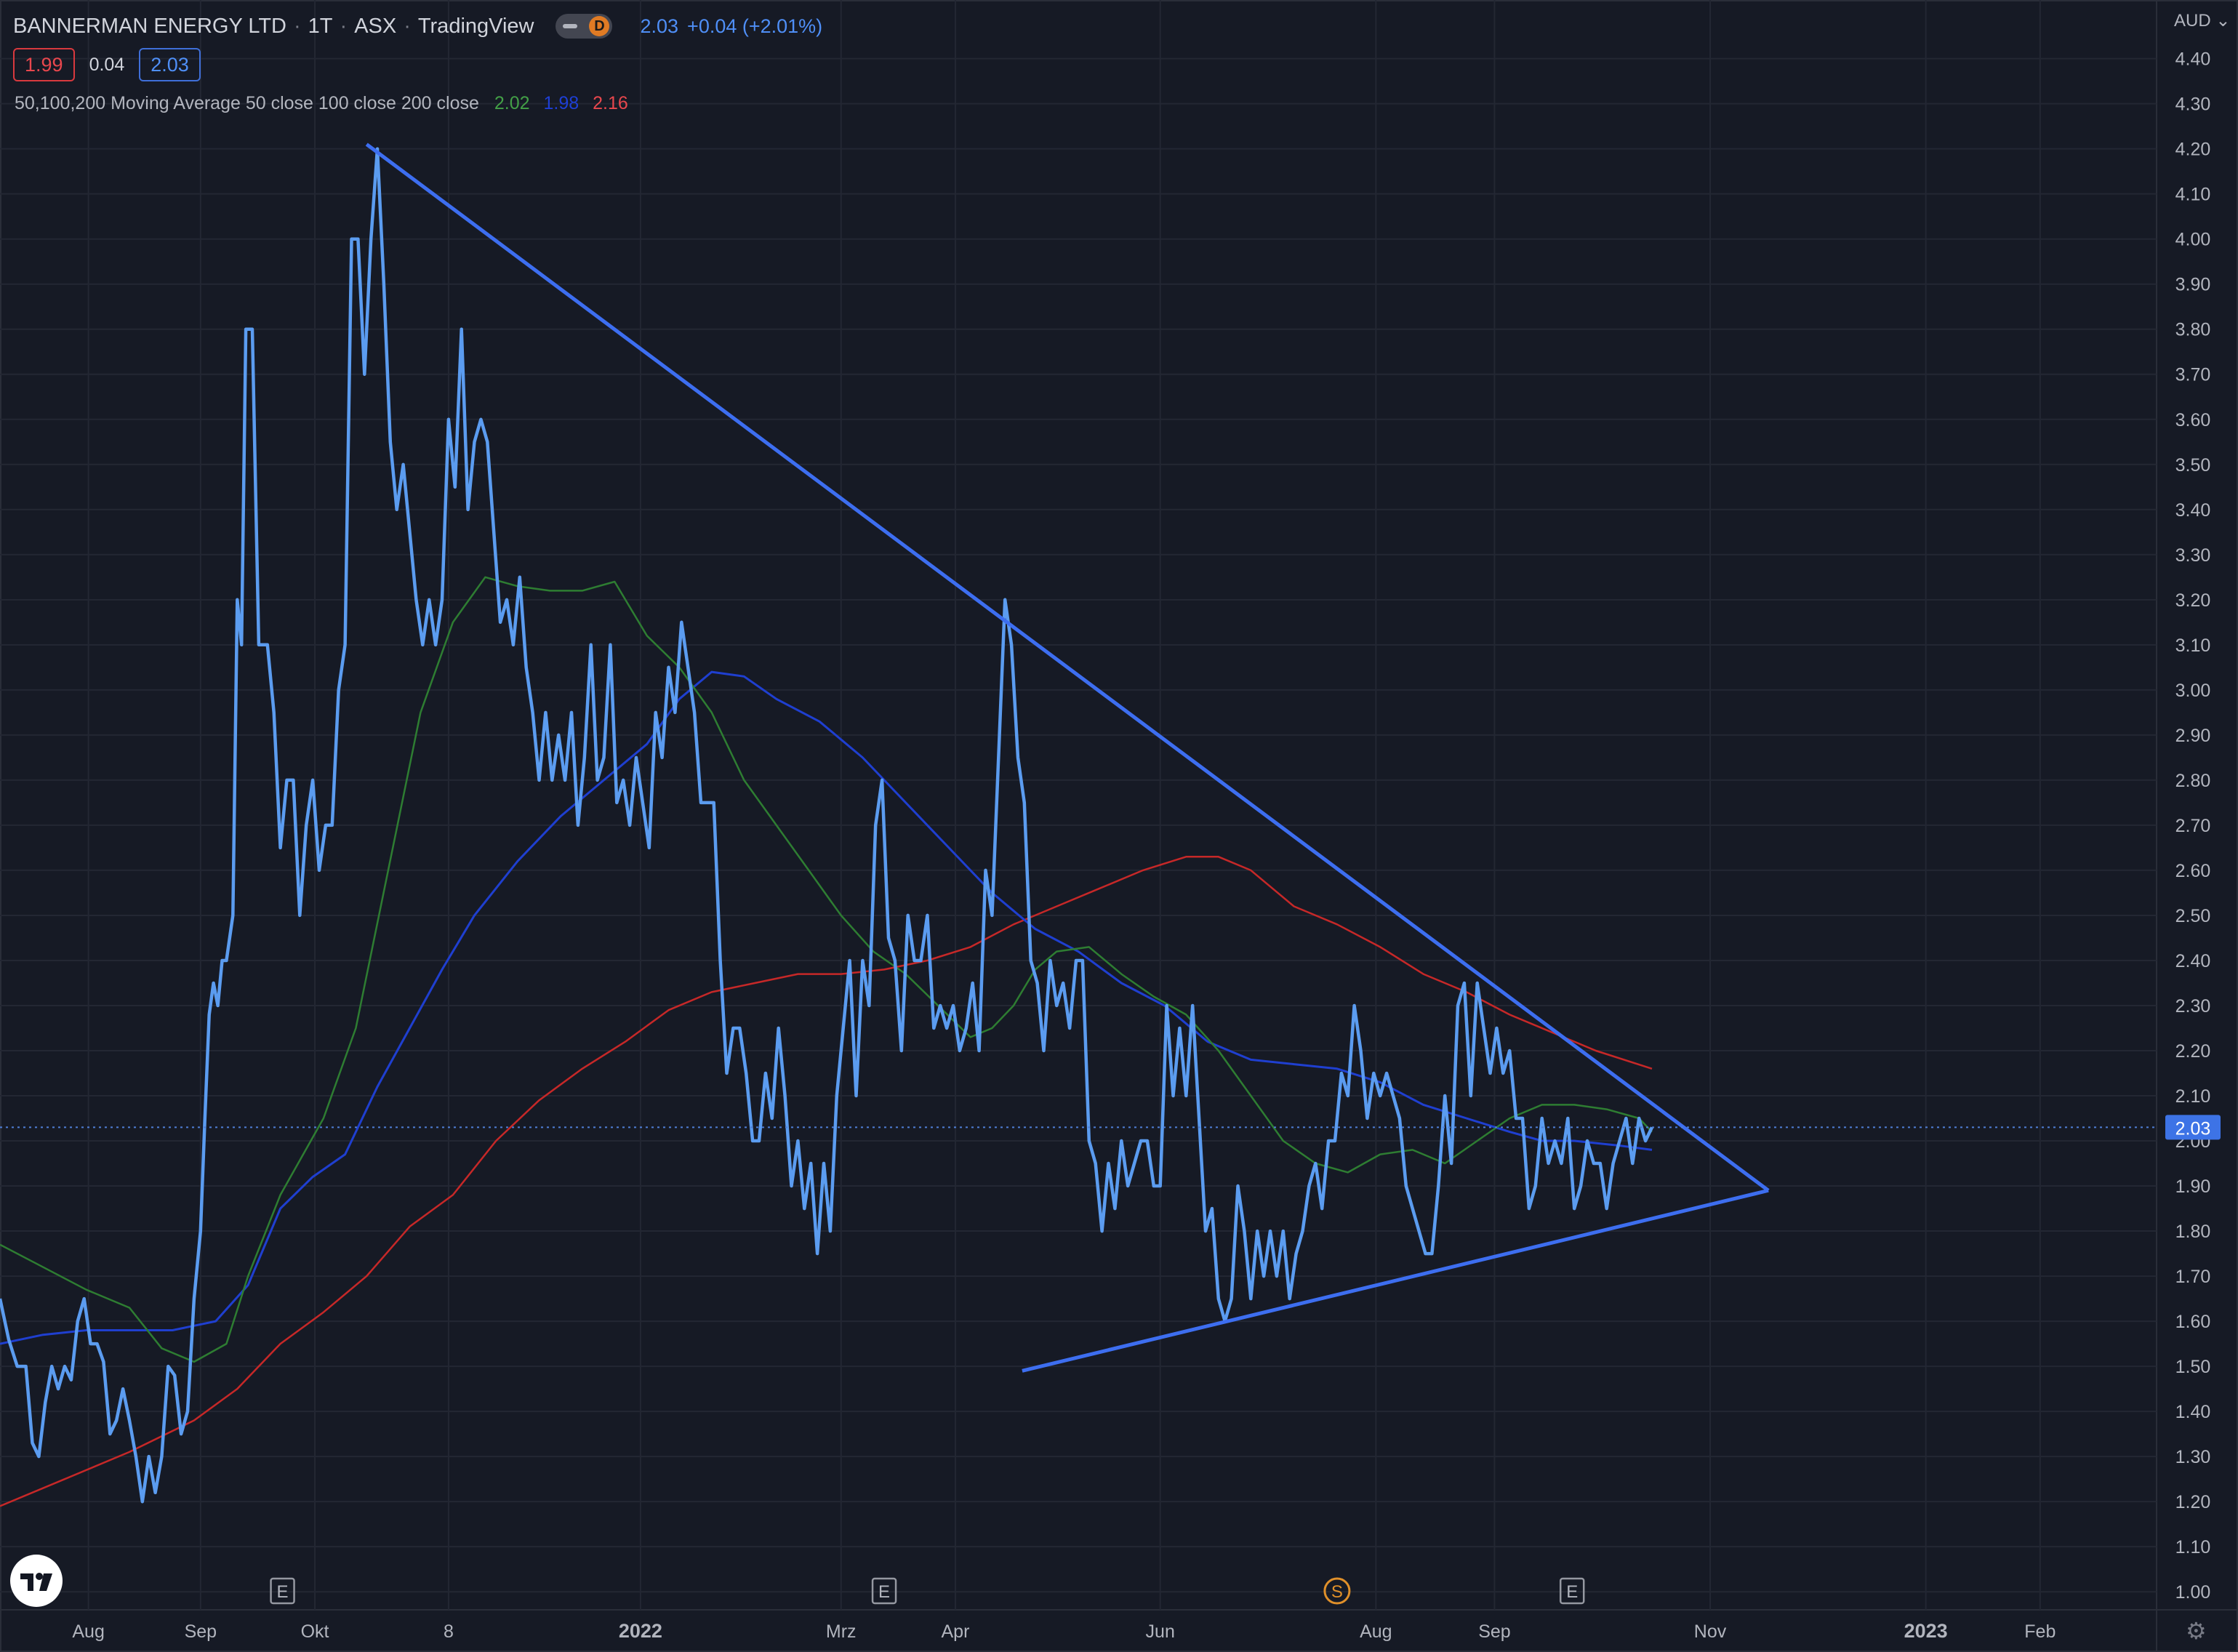  I want to click on time-tick-label: Apr, so click(955, 1631).